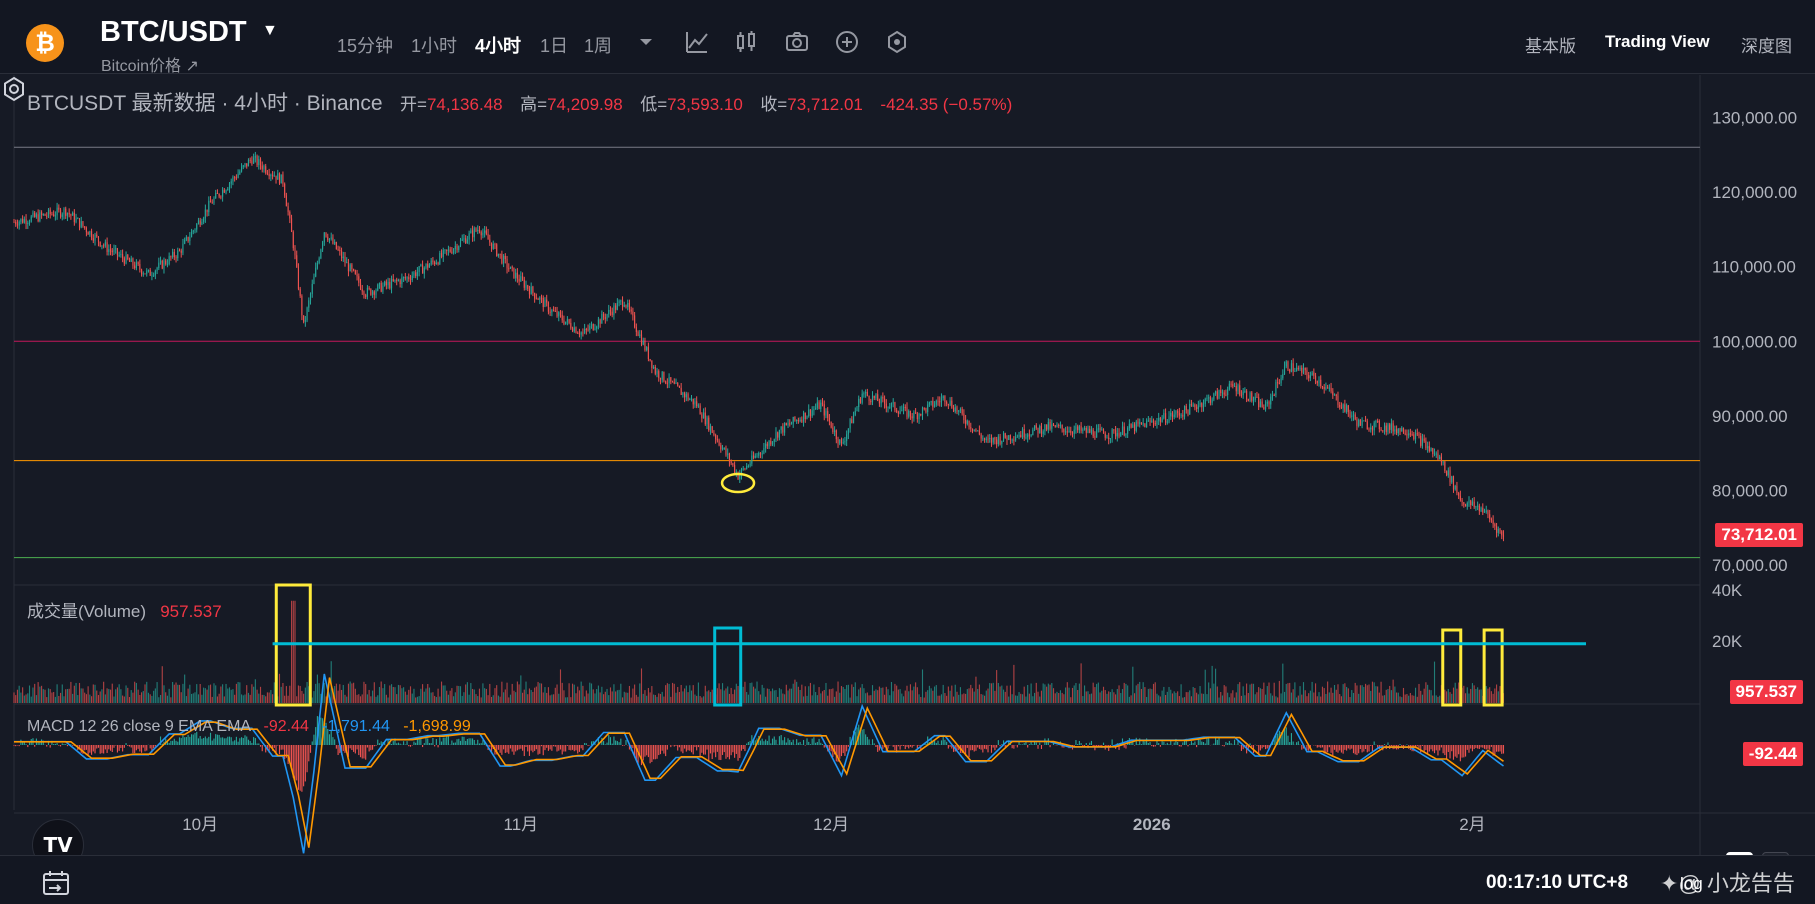 This screenshot has height=904, width=1815. What do you see at coordinates (200, 824) in the screenshot?
I see `time-axis-label: 10月` at bounding box center [200, 824].